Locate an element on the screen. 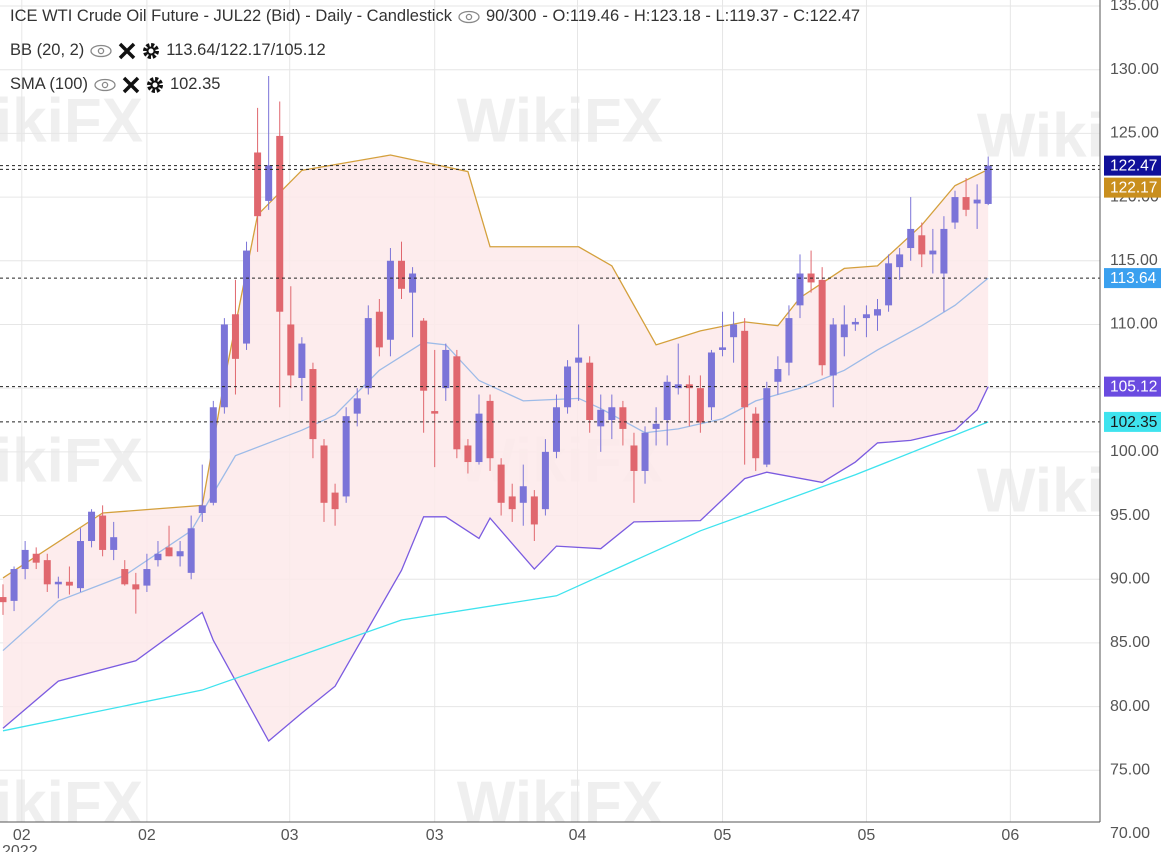  x-tick-label: 03 is located at coordinates (290, 835).